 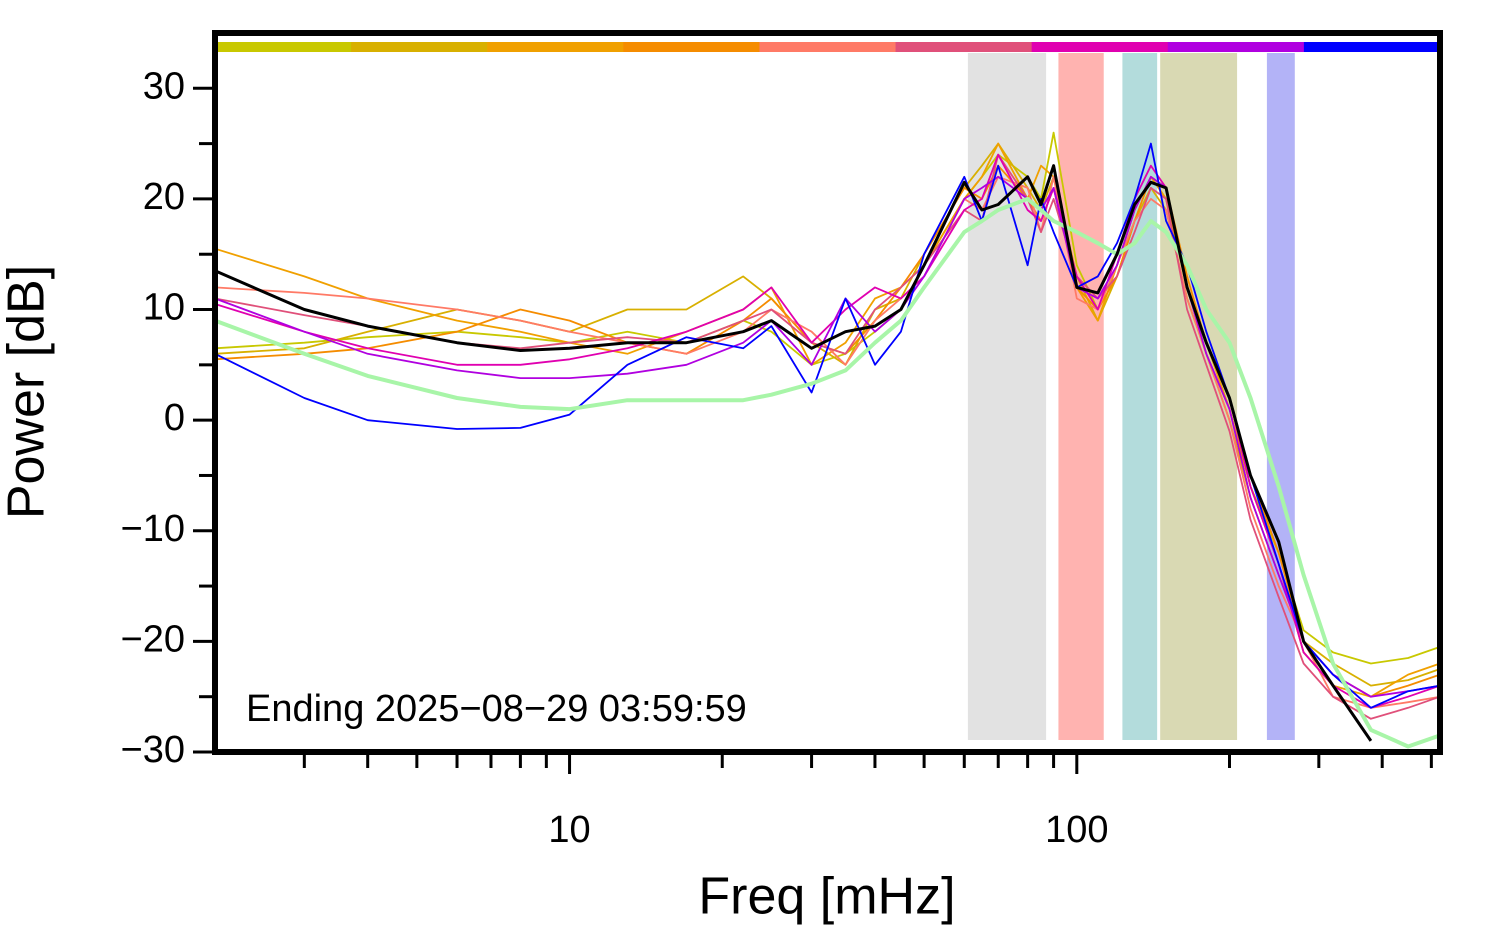 I want to click on y-tick-label: −10, so click(x=153, y=529).